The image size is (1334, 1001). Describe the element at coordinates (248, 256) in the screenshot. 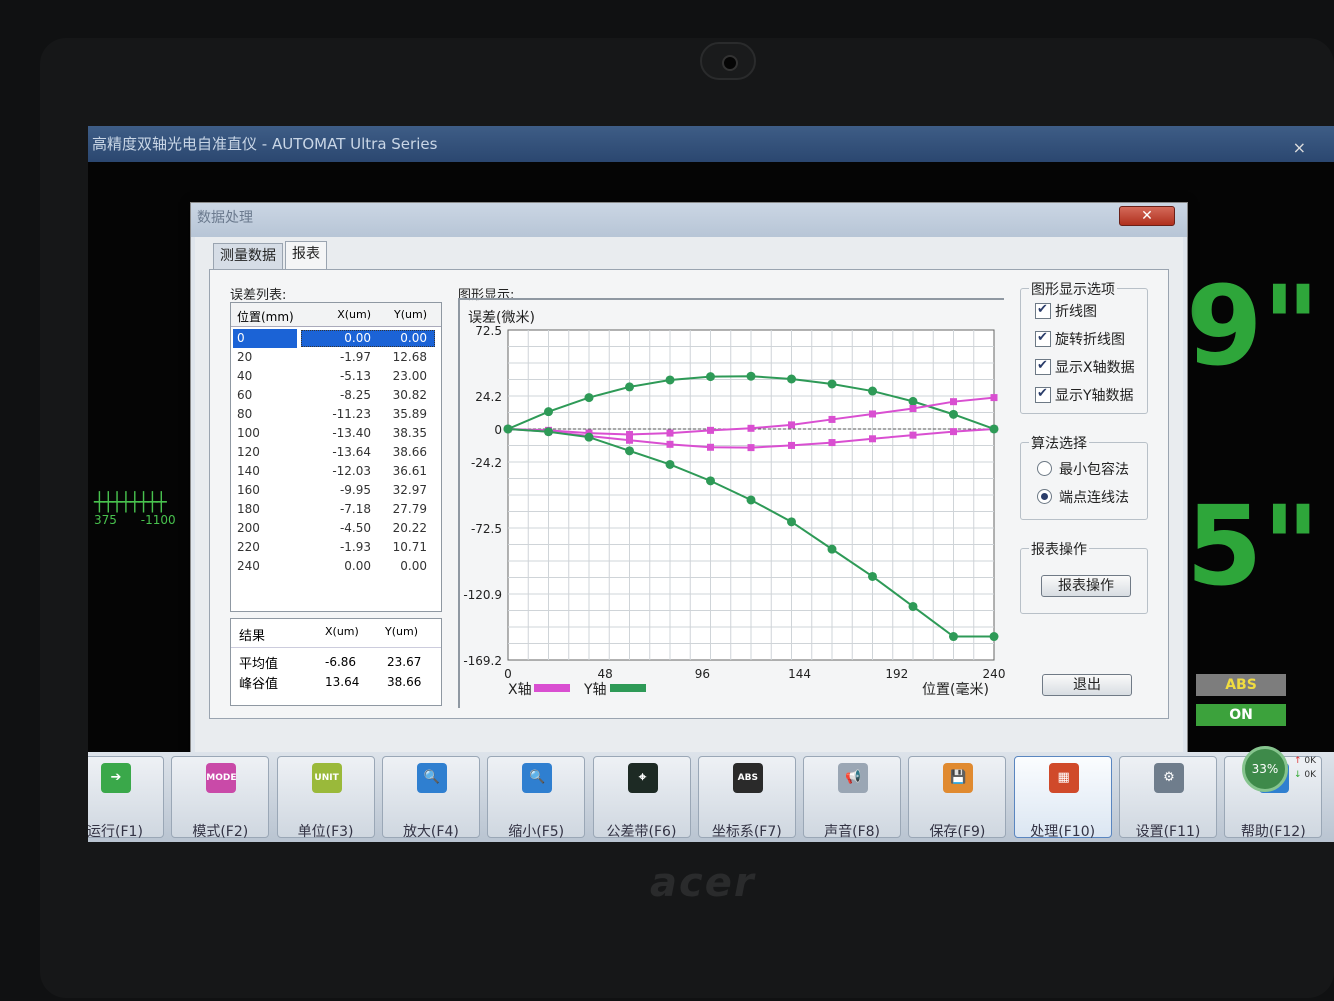

I see `tab-measure-data: 测量数据` at that location.